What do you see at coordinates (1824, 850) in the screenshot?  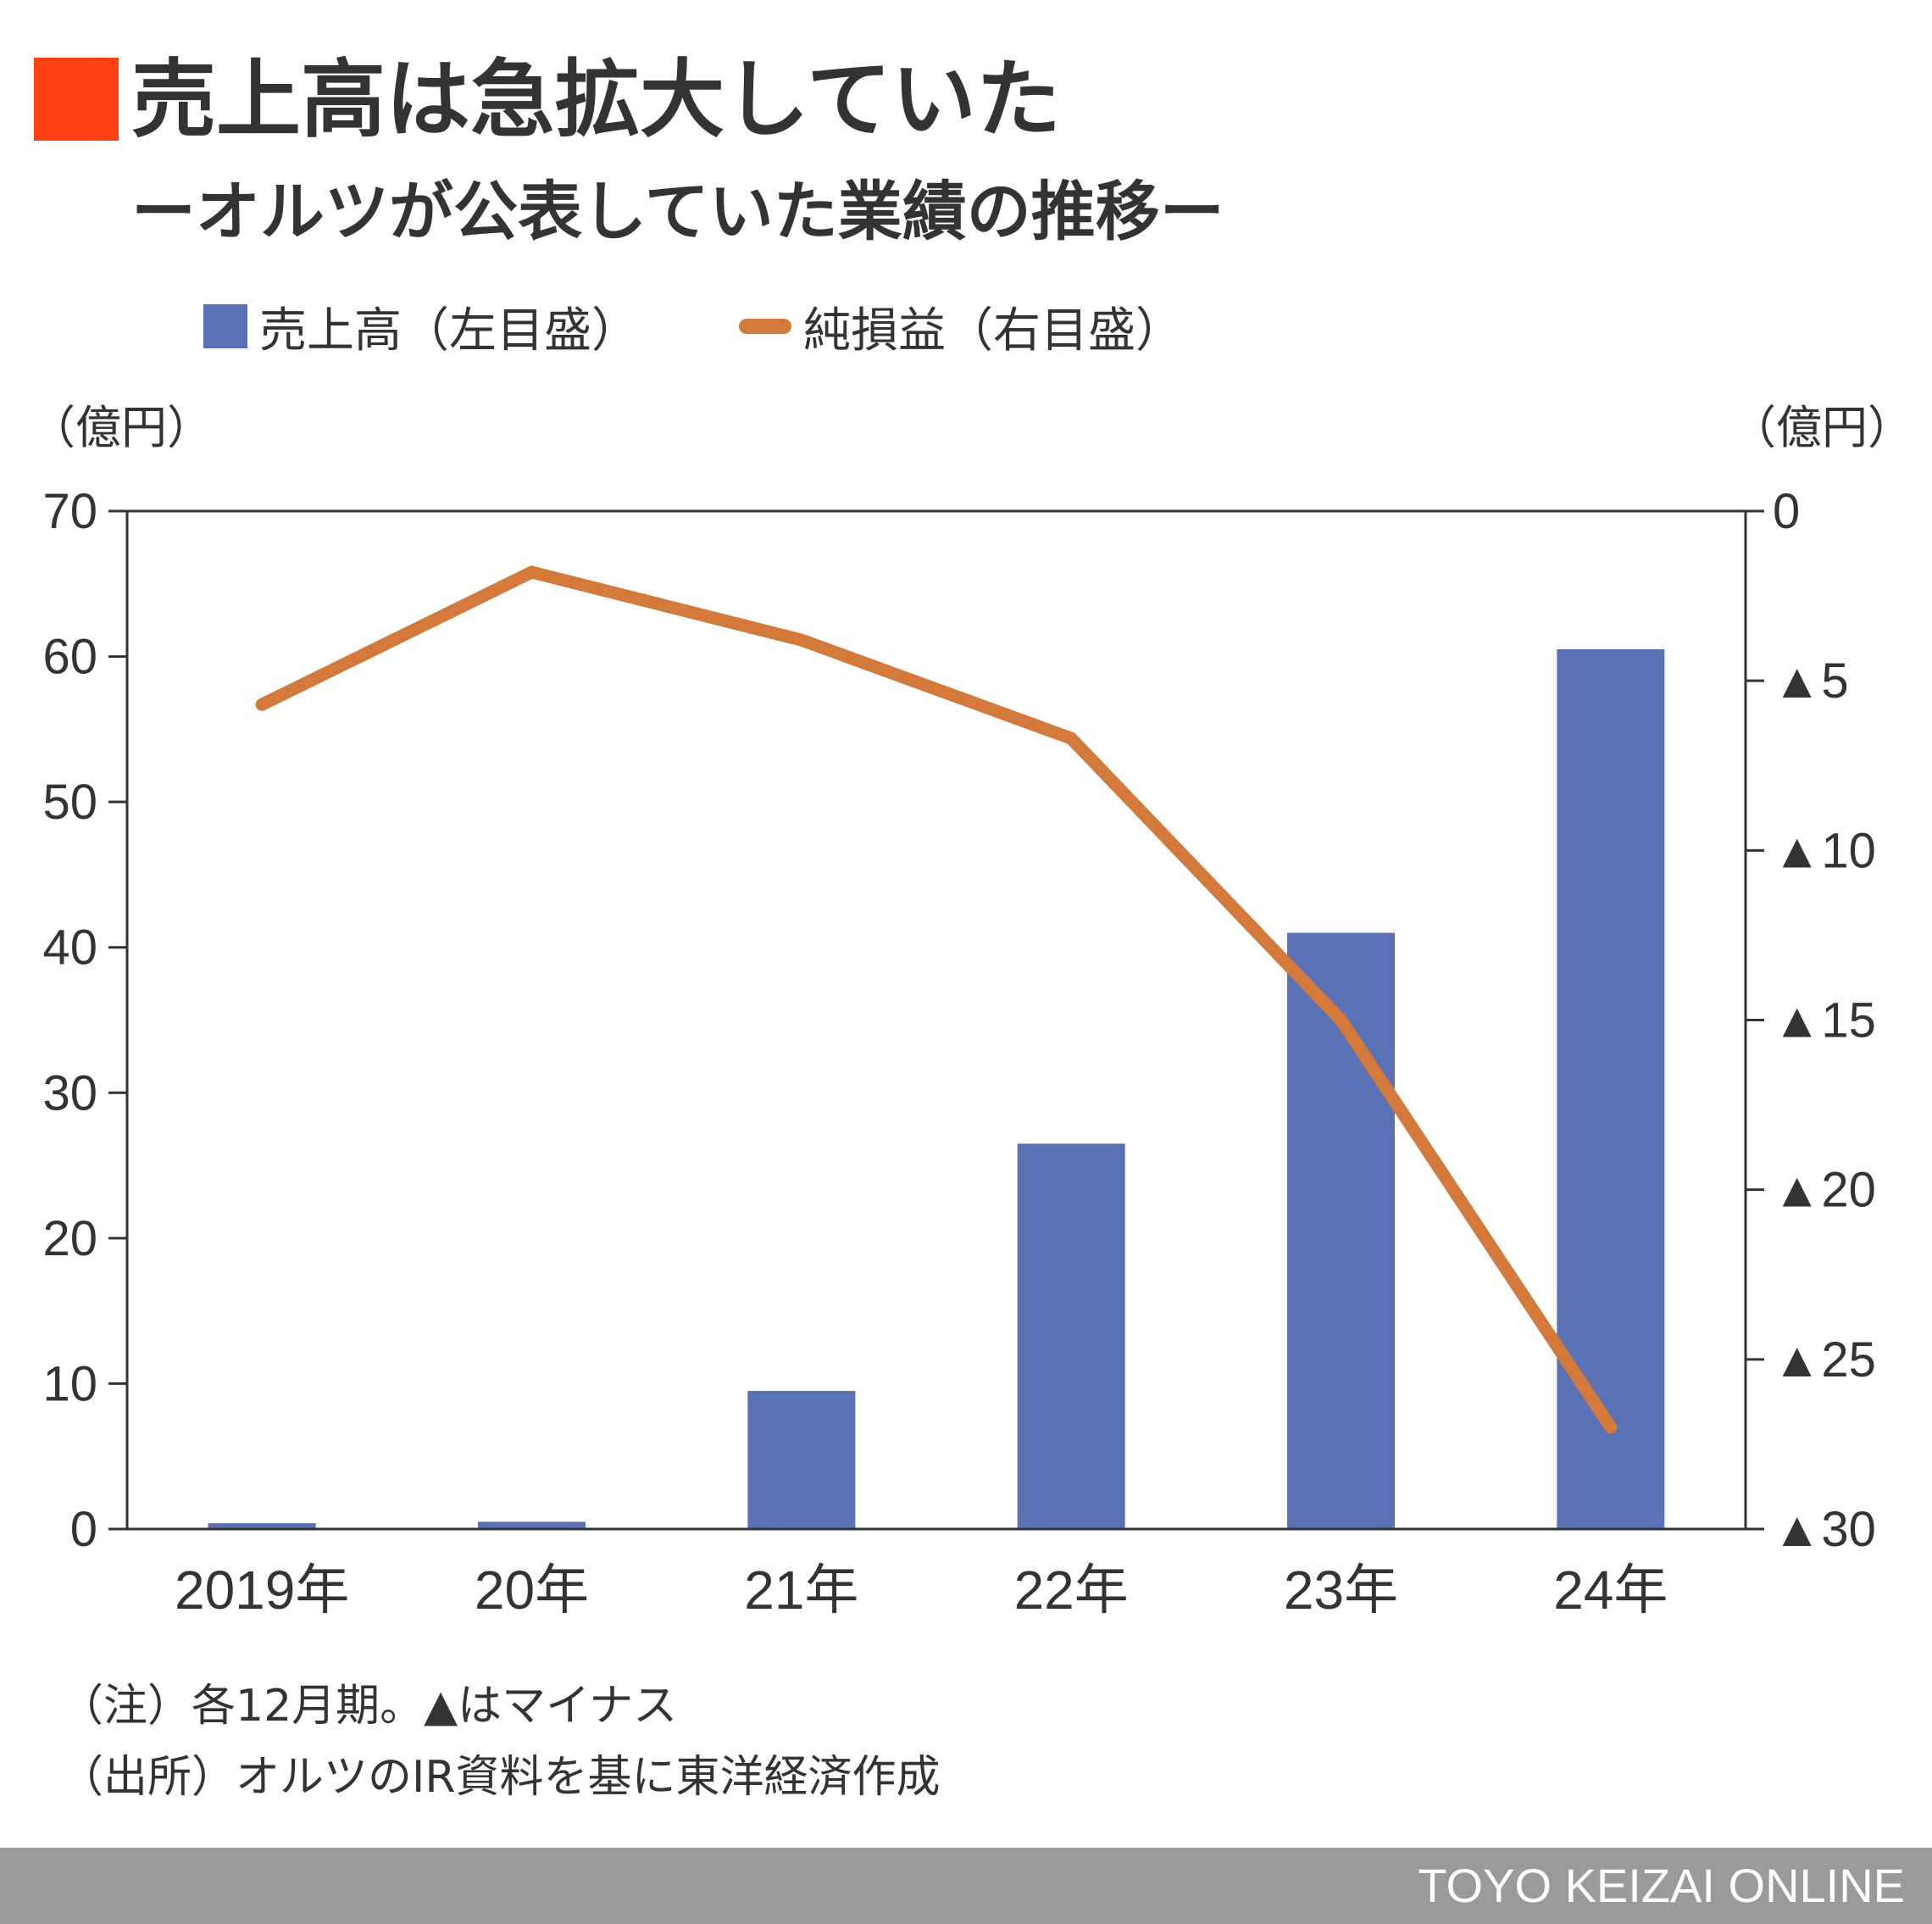 I see `right-tick-label-2: ▲10` at bounding box center [1824, 850].